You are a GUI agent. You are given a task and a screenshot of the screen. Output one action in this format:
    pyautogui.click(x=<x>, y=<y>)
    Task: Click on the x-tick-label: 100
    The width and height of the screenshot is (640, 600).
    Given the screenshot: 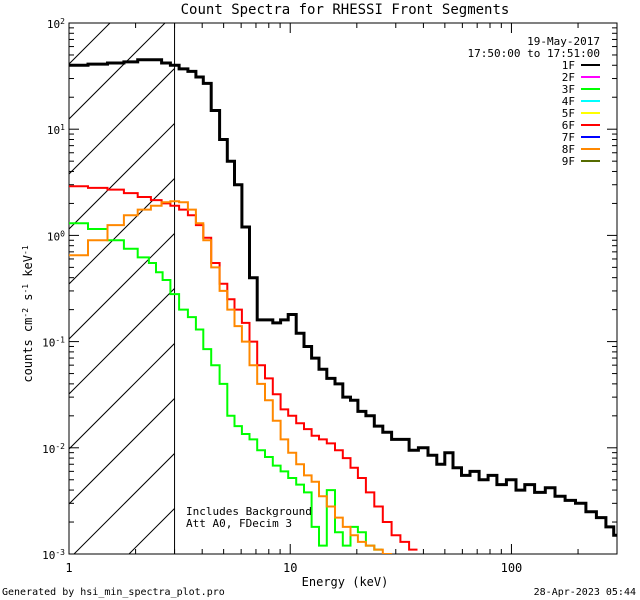 What is the action you would take?
    pyautogui.click(x=512, y=568)
    